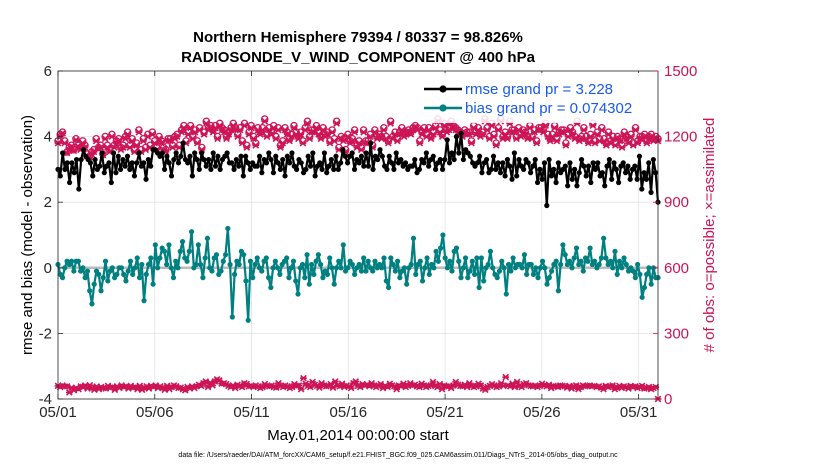 This screenshot has width=830, height=470. Describe the element at coordinates (76, 138) in the screenshot. I see `obs-possible-point` at that location.